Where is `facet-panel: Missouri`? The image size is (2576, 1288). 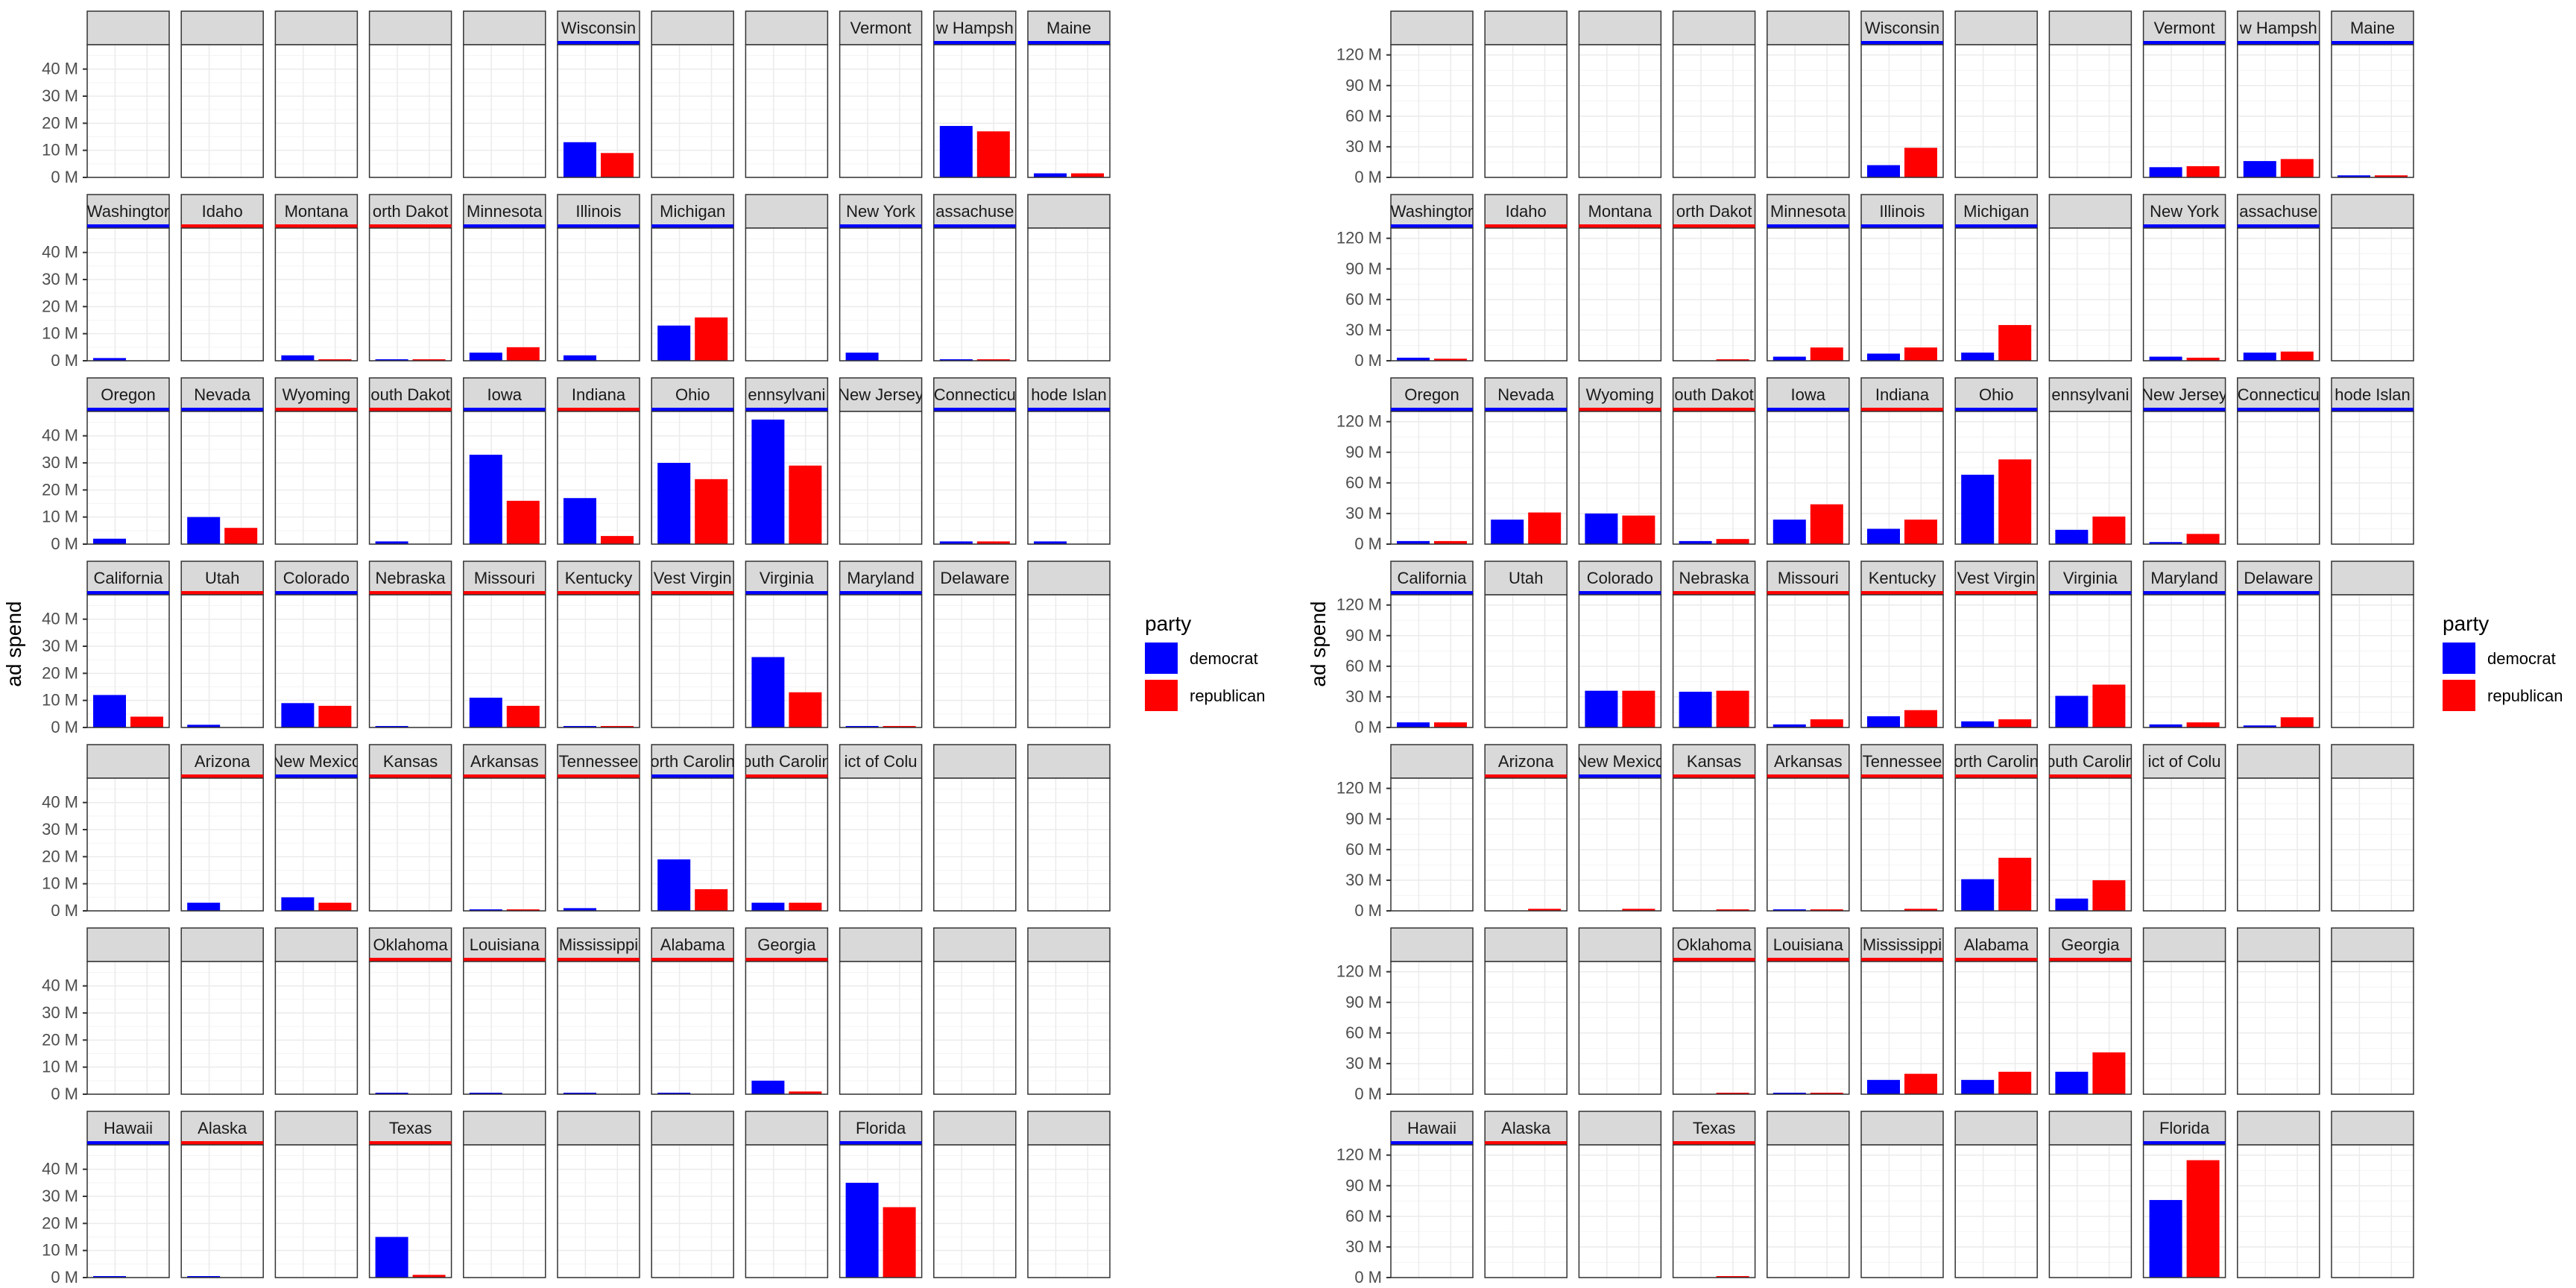
facet-panel: Missouri is located at coordinates (1809, 644).